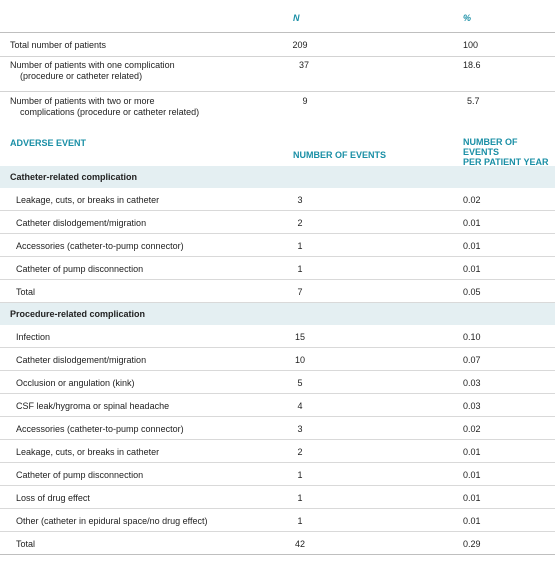 This screenshot has width=555, height=566. I want to click on event-rate: 0.05, so click(472, 292).